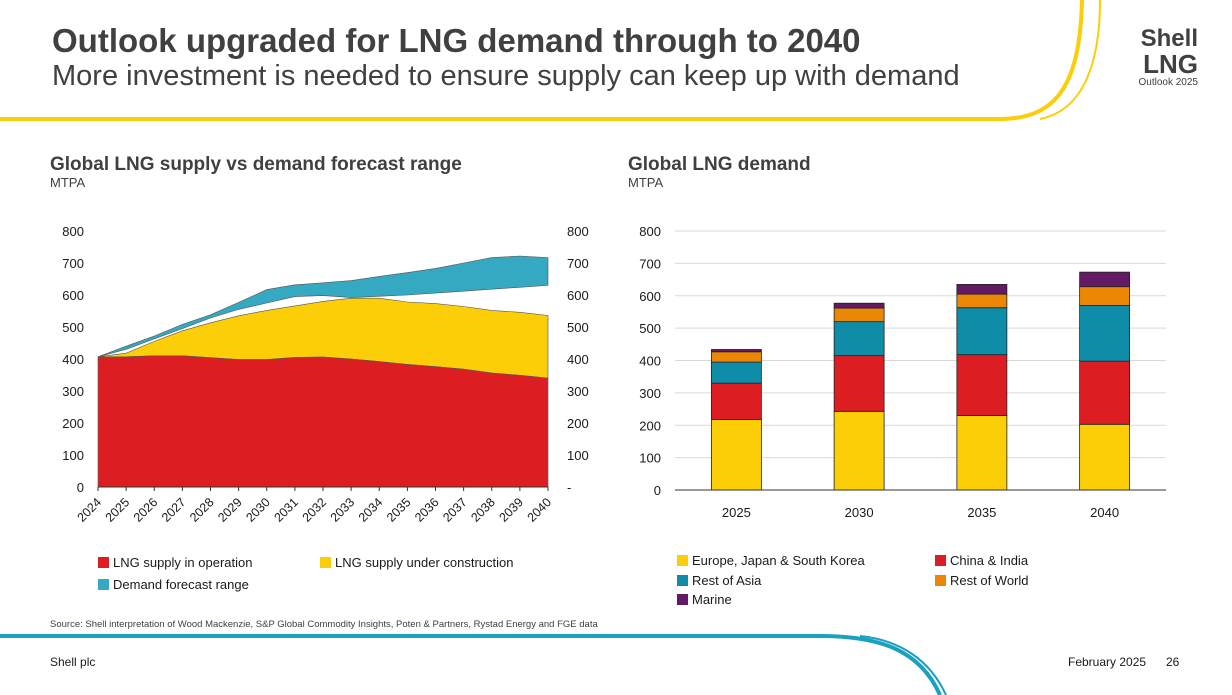  Describe the element at coordinates (73, 662) in the screenshot. I see `footer-company: Shell plc` at that location.